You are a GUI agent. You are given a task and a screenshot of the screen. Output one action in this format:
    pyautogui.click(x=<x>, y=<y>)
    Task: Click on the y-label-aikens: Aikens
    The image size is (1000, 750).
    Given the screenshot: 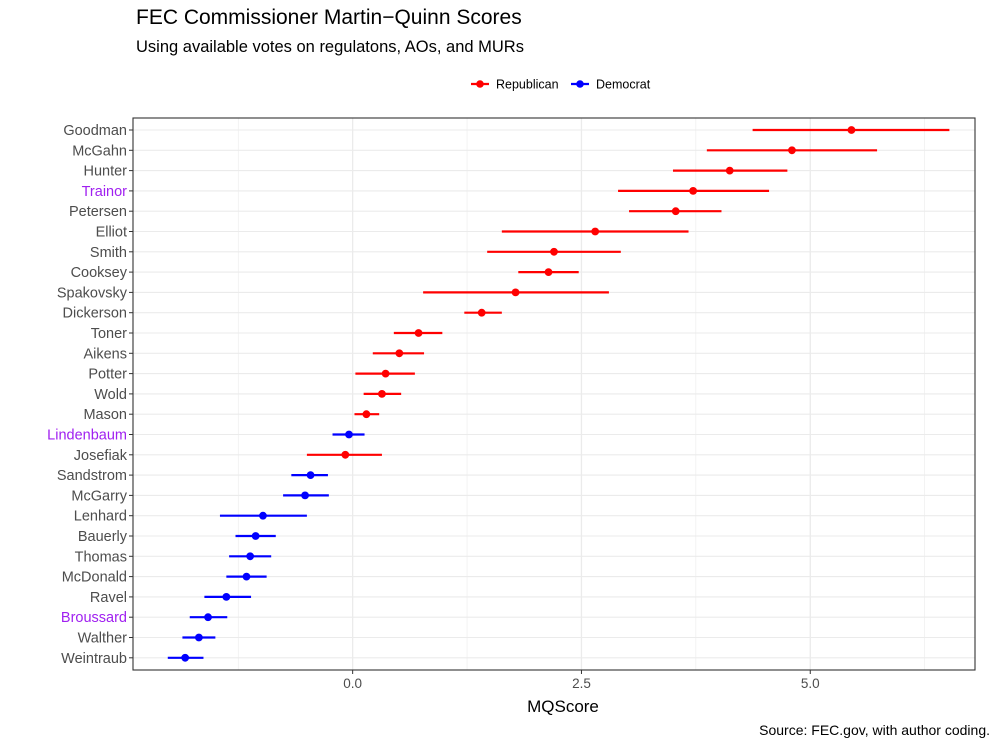 What is the action you would take?
    pyautogui.click(x=105, y=354)
    